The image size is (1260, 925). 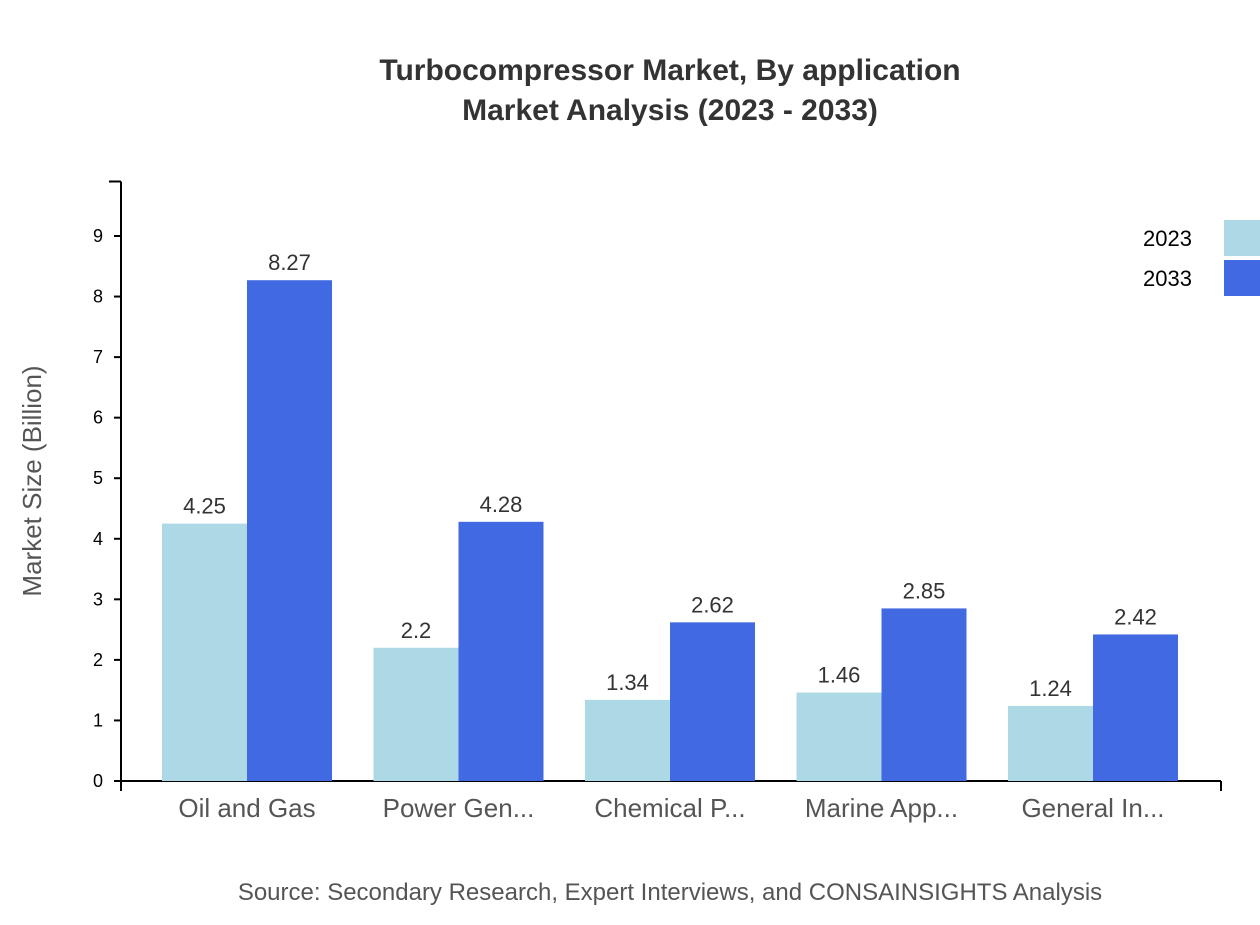 I want to click on y-tick-label: 6, so click(x=98, y=418).